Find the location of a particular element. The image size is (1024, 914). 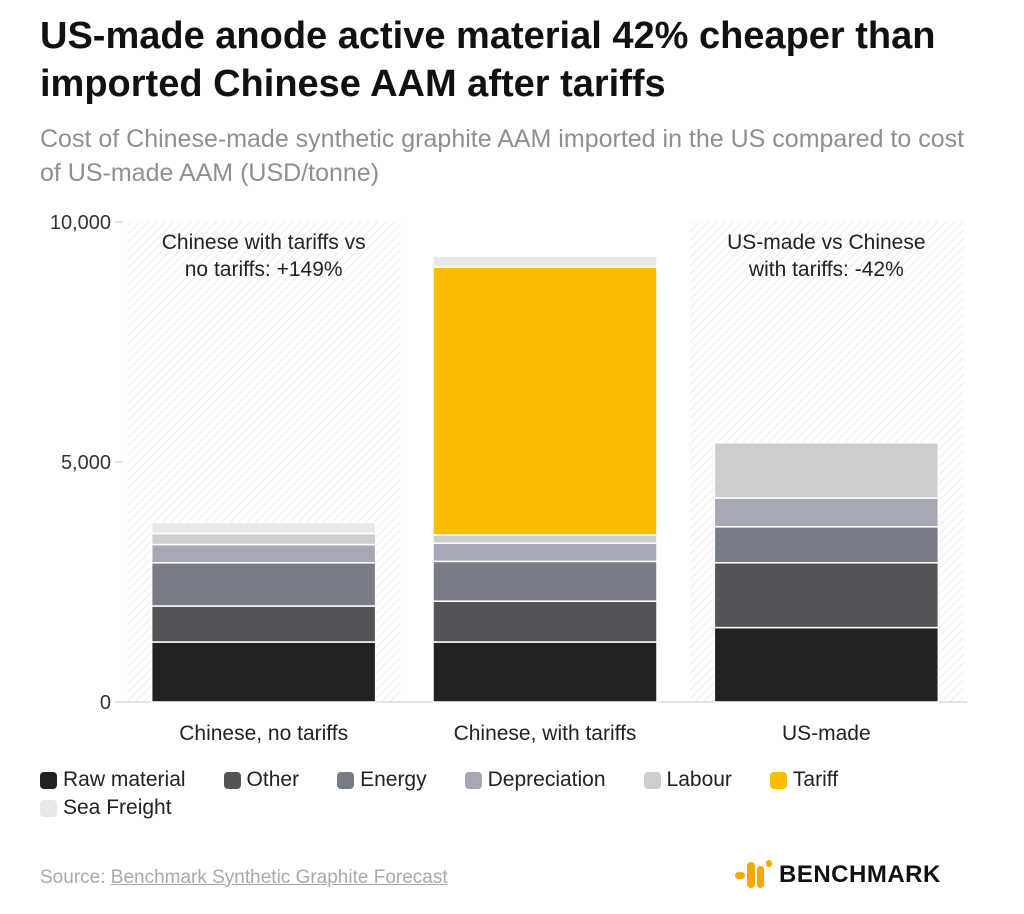

y-tick-label: 0 is located at coordinates (105, 703).